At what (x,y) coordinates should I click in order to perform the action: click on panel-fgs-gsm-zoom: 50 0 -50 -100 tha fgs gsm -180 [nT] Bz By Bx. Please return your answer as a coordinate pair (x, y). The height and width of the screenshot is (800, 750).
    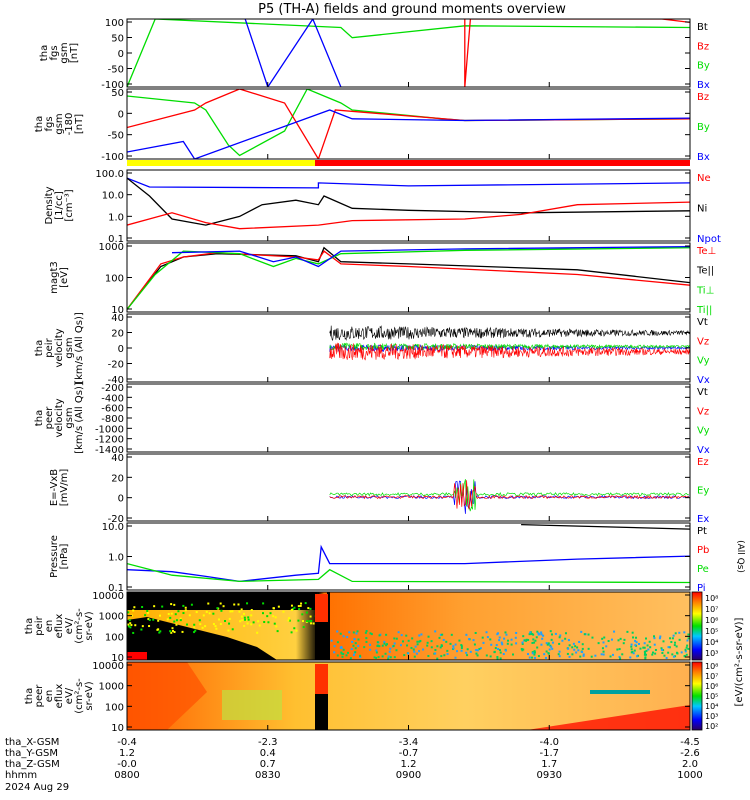
    Looking at the image, I should click on (372, 125).